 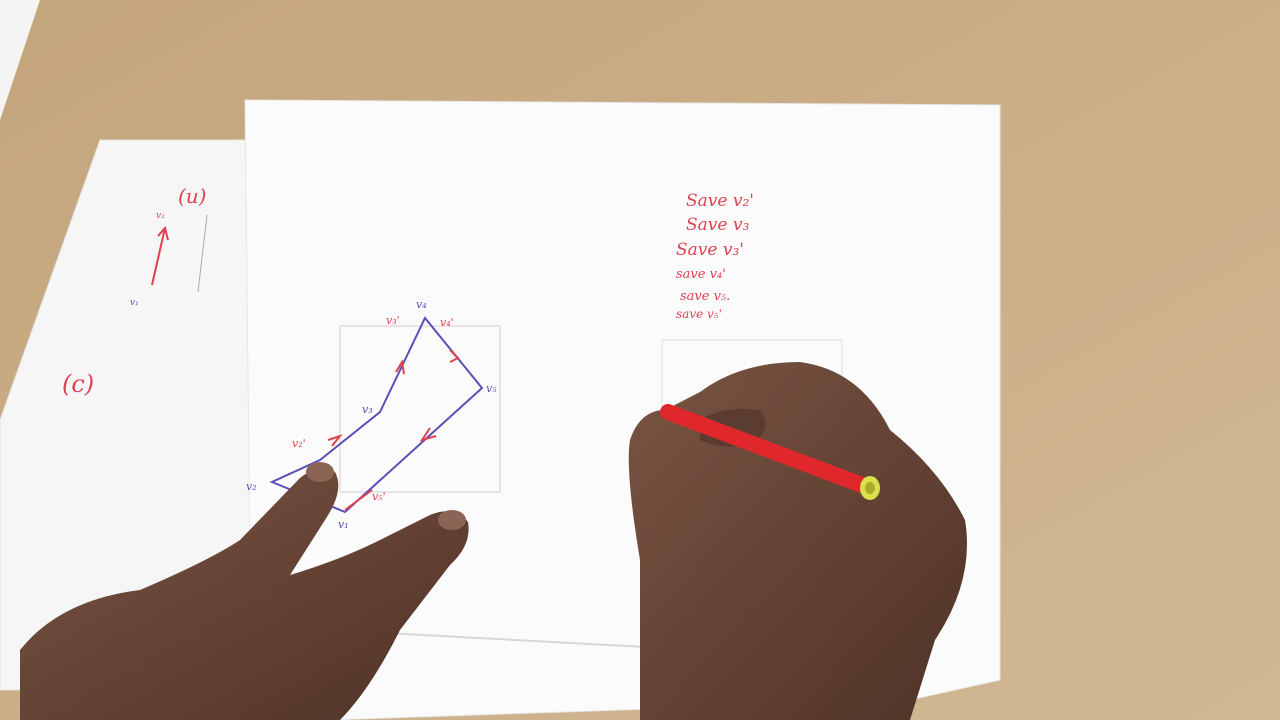 I want to click on label-u: (u), so click(x=192, y=196).